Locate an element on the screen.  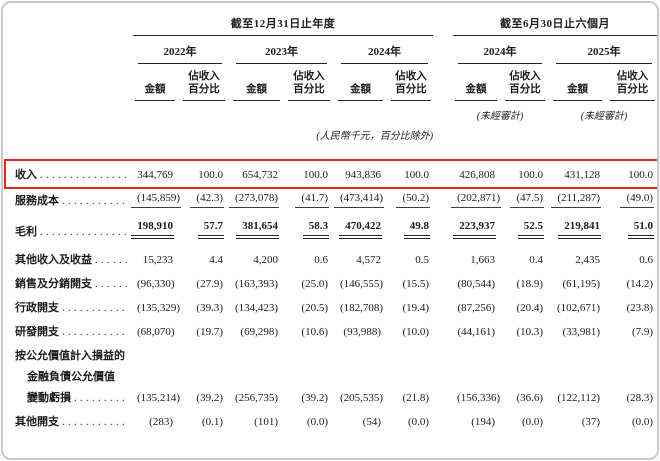
year-header-2022: 2022年 is located at coordinates (180, 53).